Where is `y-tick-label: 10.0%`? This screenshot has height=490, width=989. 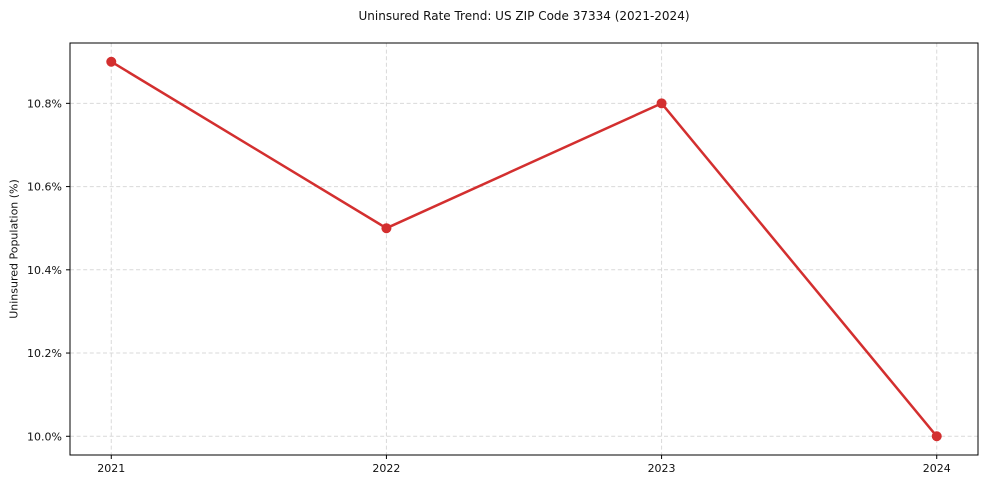
y-tick-label: 10.0% is located at coordinates (44, 436).